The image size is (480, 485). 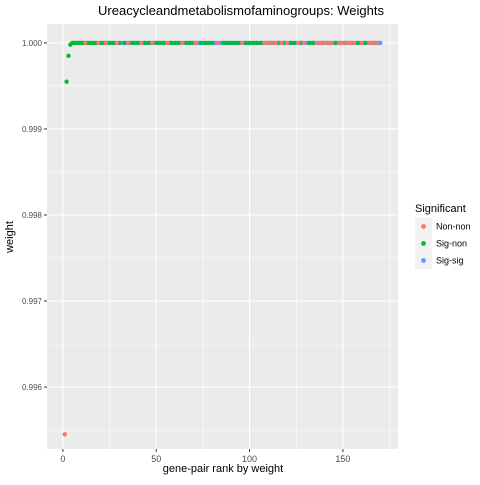 I want to click on legend-label: Sig-non, so click(x=451, y=244).